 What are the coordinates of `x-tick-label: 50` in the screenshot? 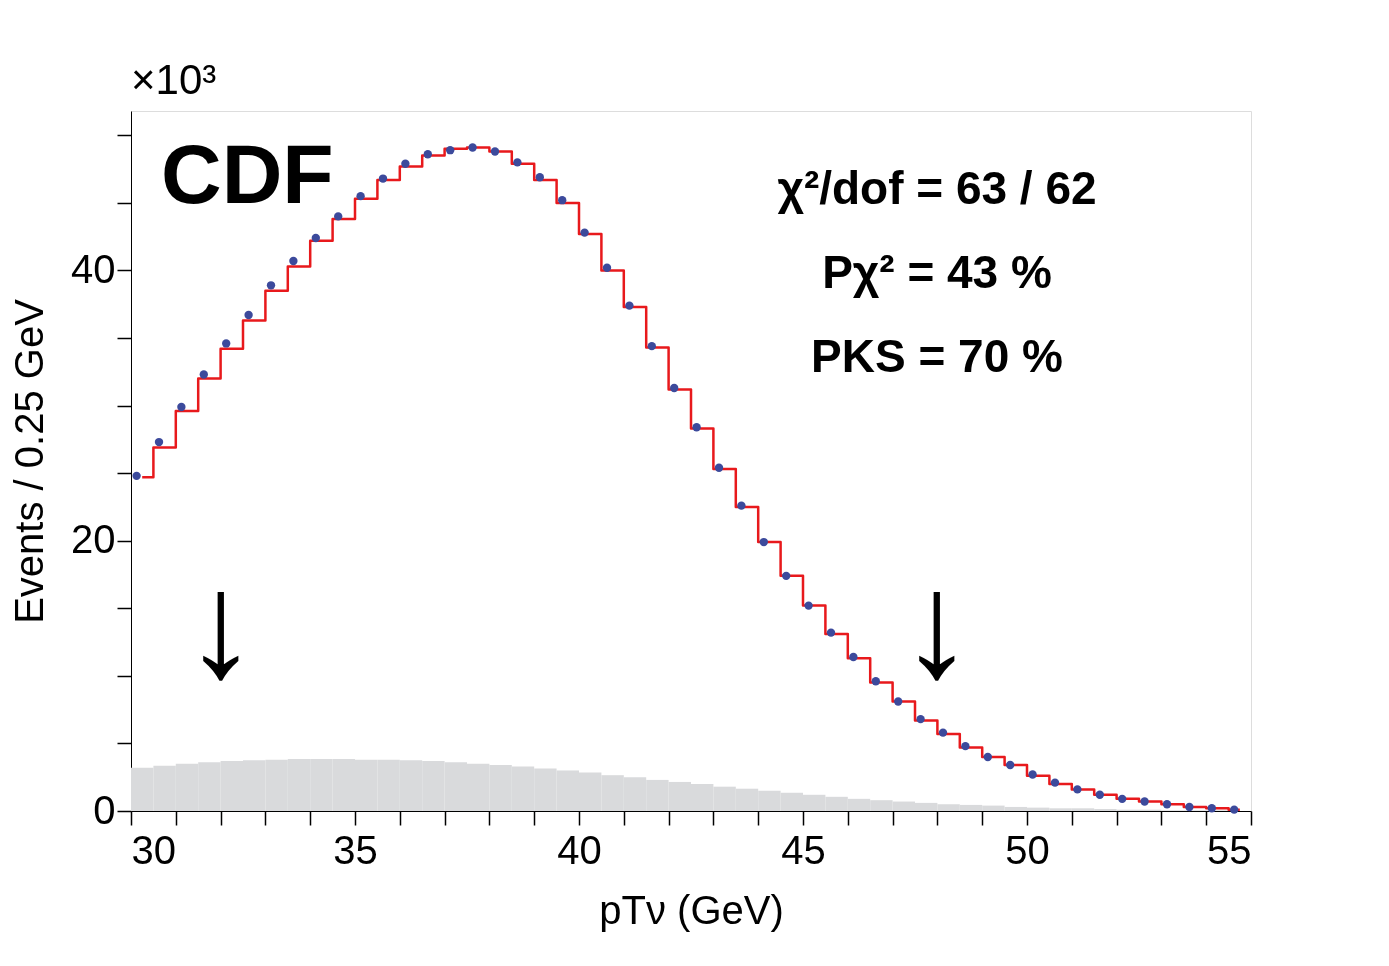 It's located at (1027, 849).